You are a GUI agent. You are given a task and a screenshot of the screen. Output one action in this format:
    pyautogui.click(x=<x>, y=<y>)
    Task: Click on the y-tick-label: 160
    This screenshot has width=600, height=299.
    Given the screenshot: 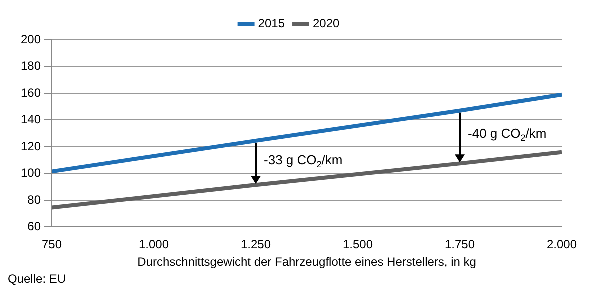 What is the action you would take?
    pyautogui.click(x=31, y=93)
    